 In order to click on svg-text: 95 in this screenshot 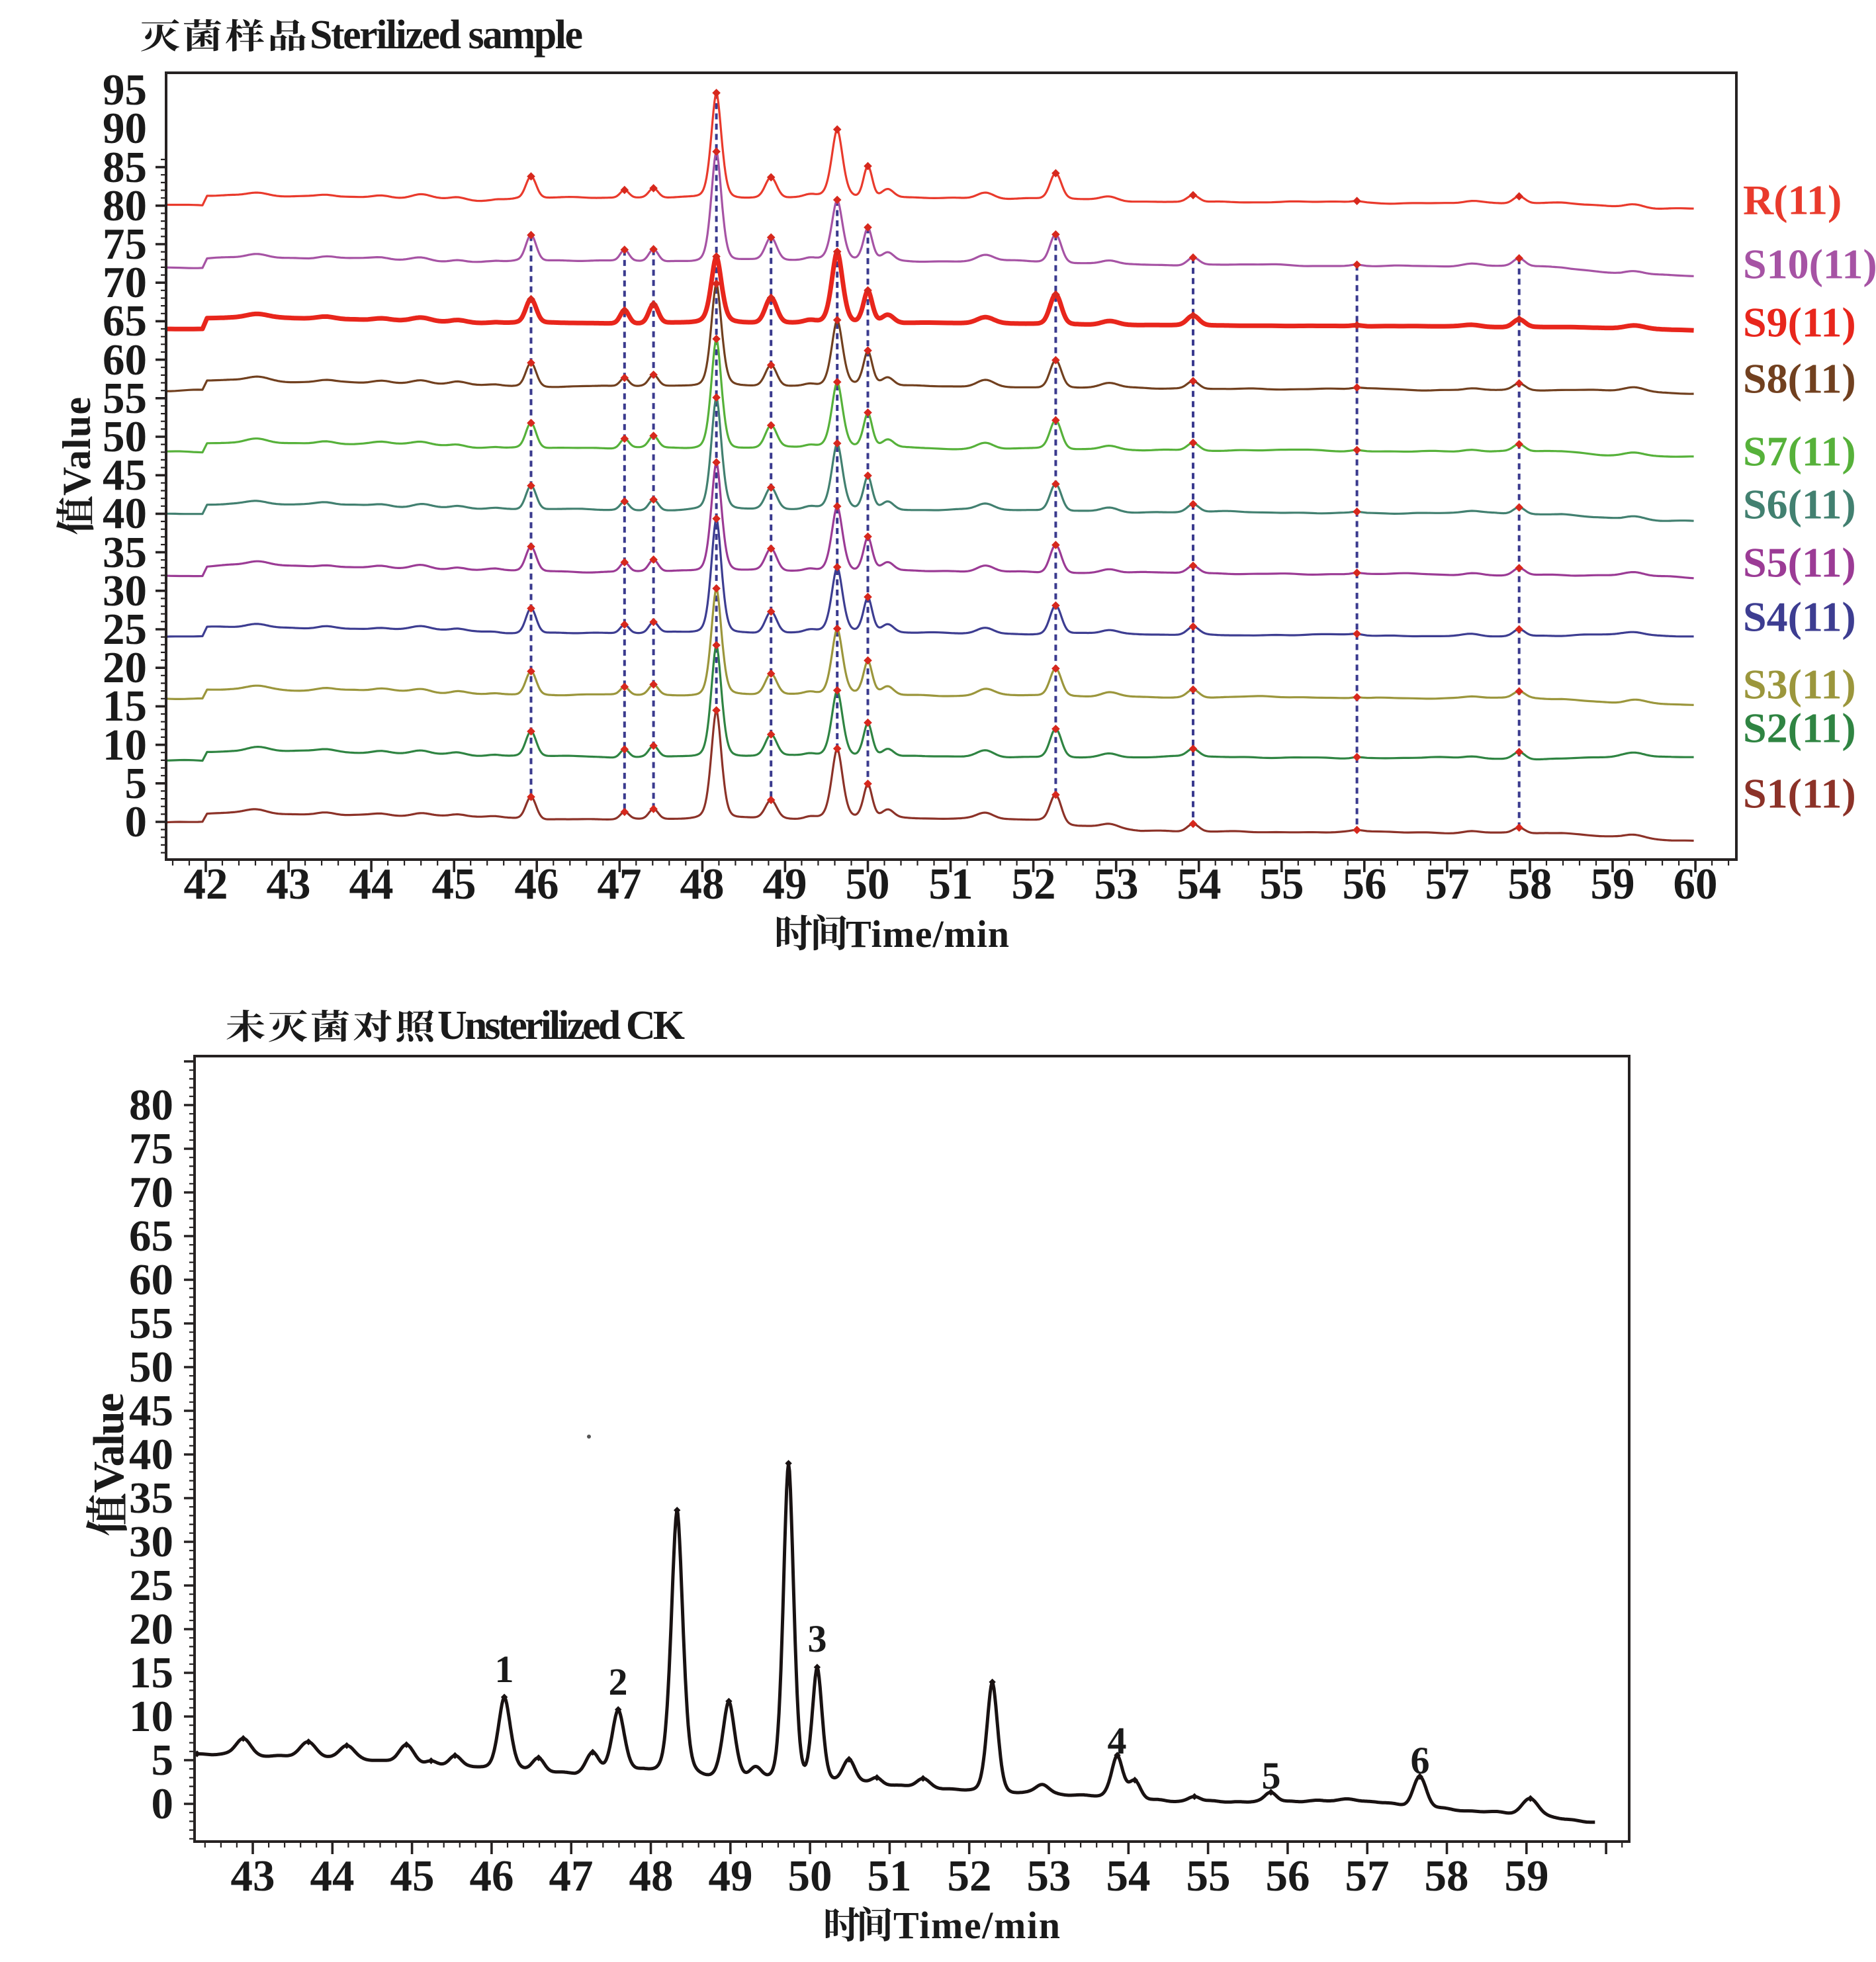, I will do `click(125, 90)`.